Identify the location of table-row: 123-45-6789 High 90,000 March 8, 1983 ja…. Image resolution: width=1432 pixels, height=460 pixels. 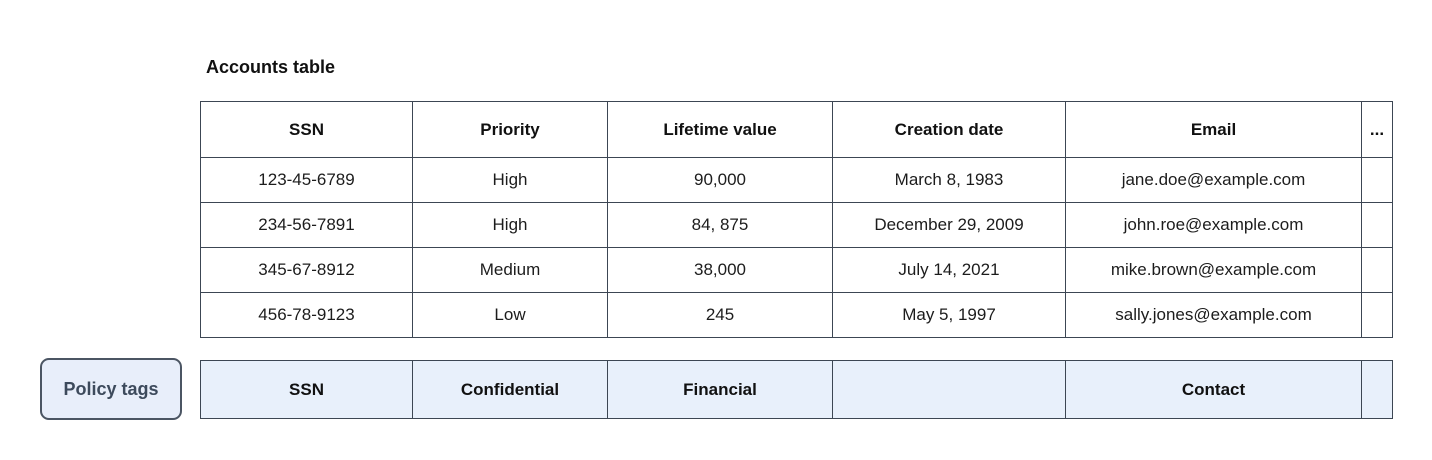
(796, 180).